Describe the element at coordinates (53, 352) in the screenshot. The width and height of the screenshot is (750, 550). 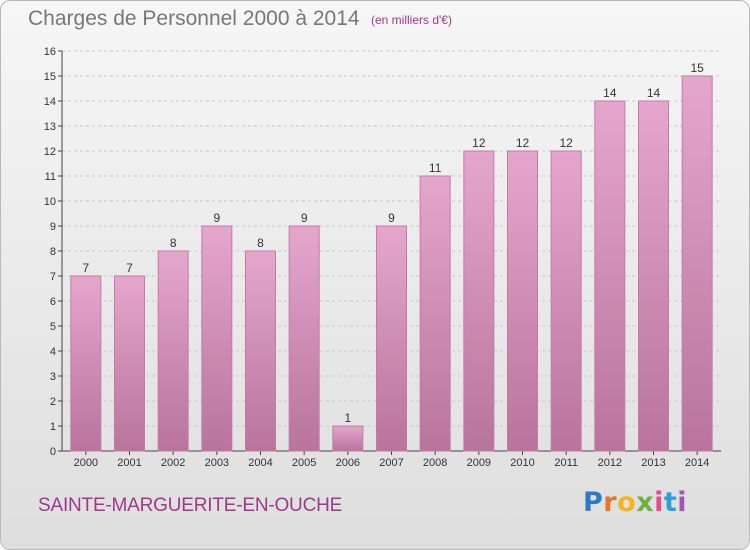
I see `y-tick-label: 4` at that location.